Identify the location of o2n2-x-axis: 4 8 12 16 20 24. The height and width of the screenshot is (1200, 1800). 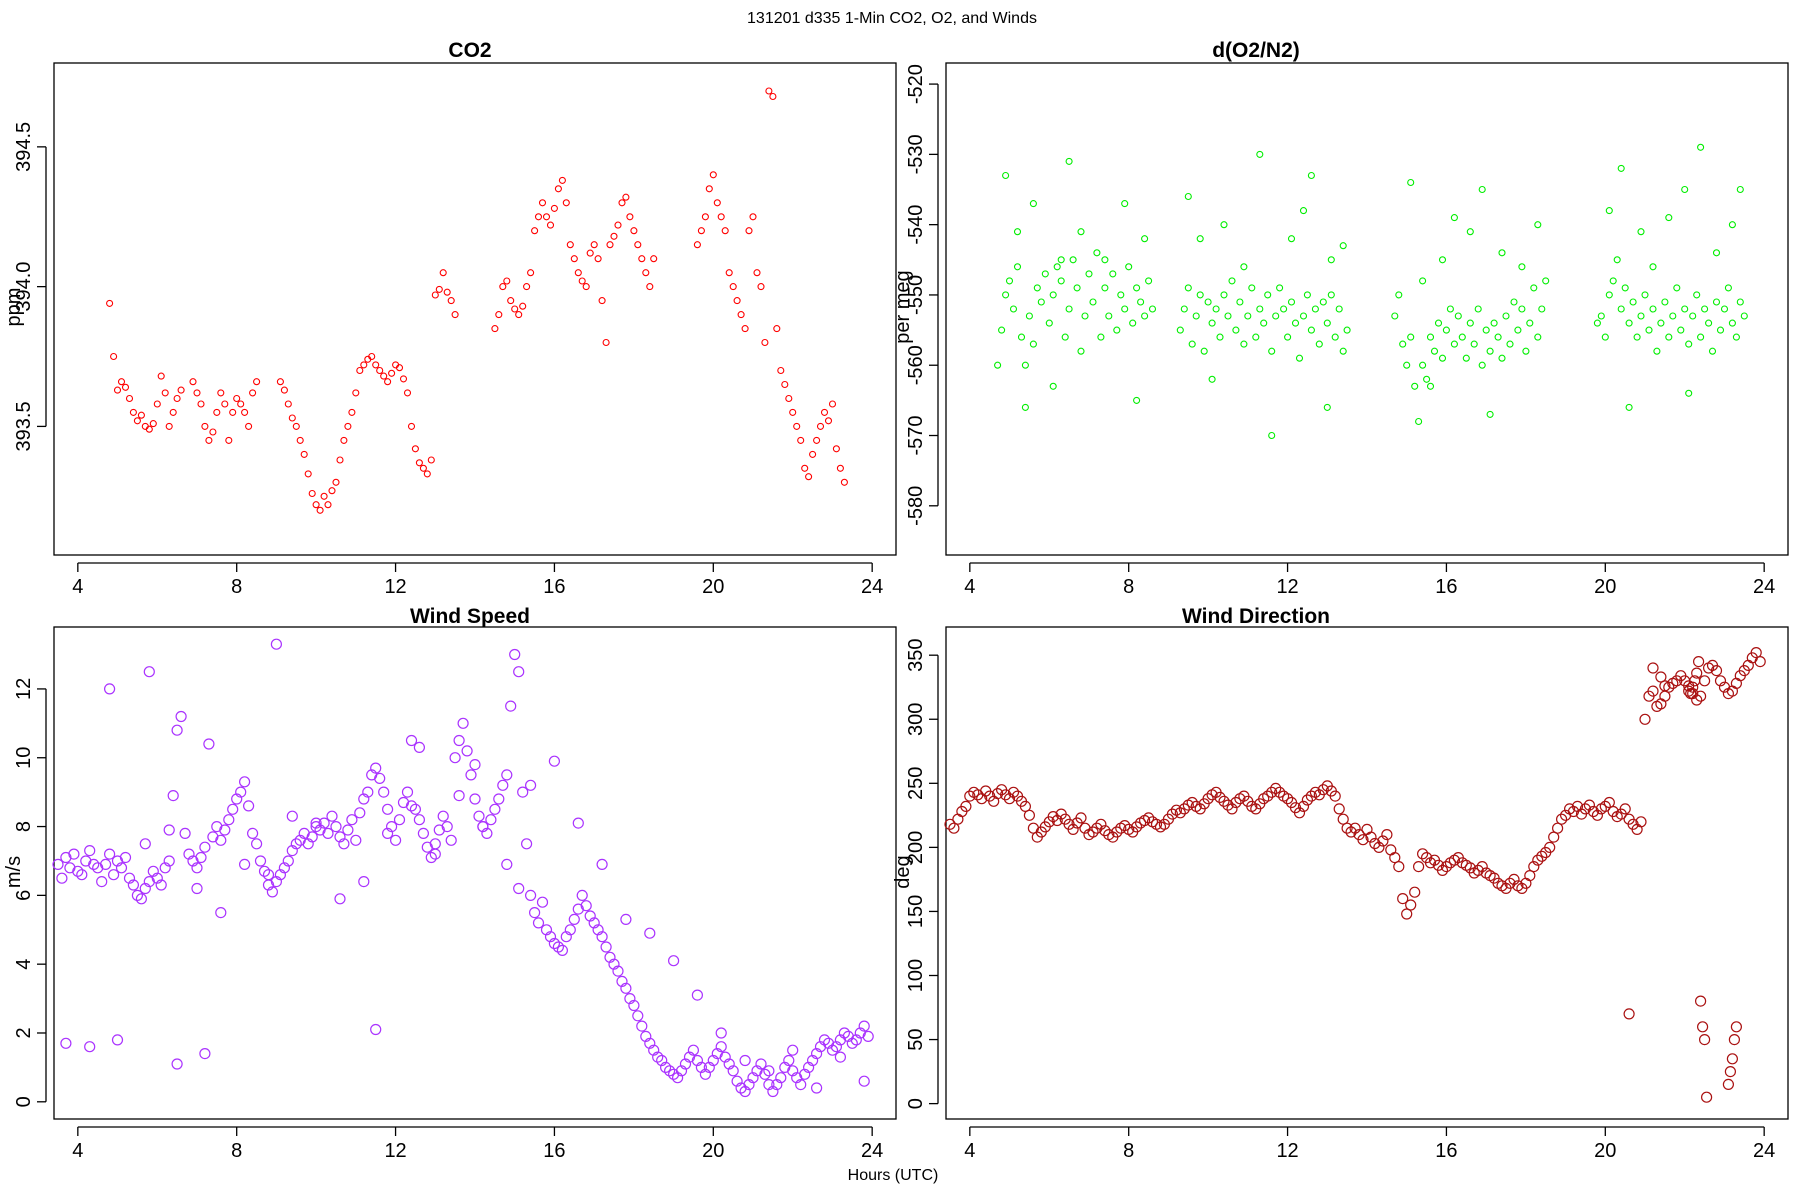
(1369, 580).